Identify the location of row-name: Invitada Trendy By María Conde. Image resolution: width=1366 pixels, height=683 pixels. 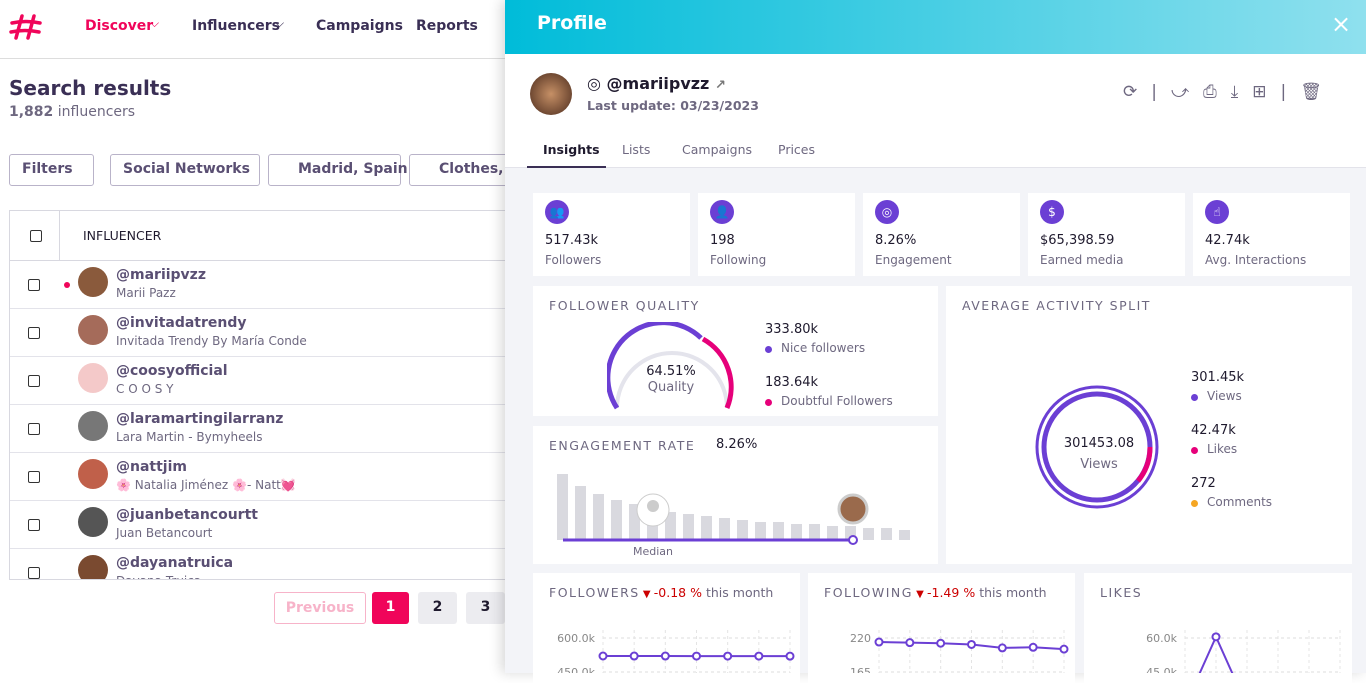
(211, 341).